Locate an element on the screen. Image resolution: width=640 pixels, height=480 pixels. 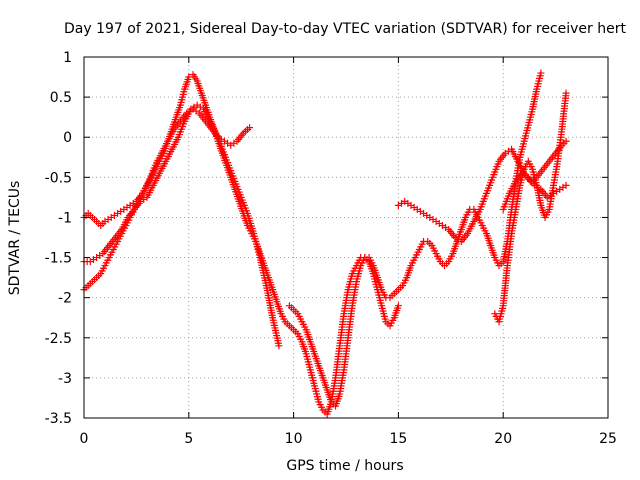
y-tick-label: -1.5 is located at coordinates (58, 259).